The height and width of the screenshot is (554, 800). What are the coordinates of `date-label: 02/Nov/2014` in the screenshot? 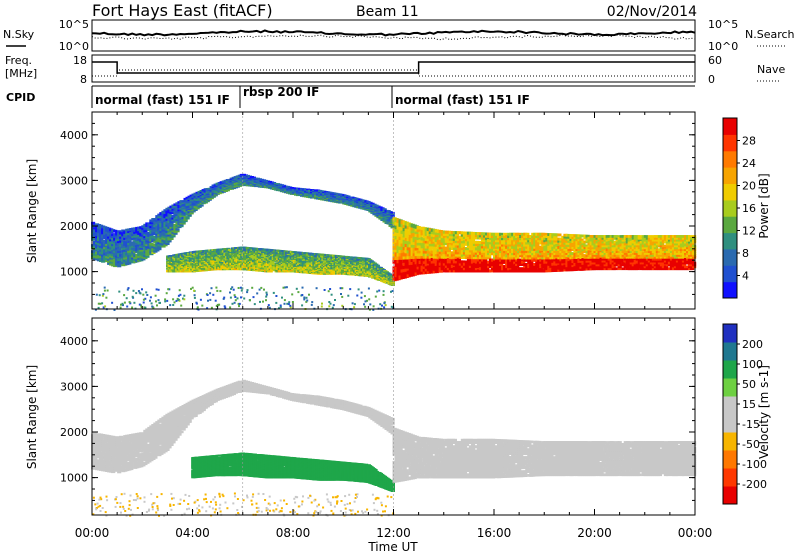 It's located at (652, 12).